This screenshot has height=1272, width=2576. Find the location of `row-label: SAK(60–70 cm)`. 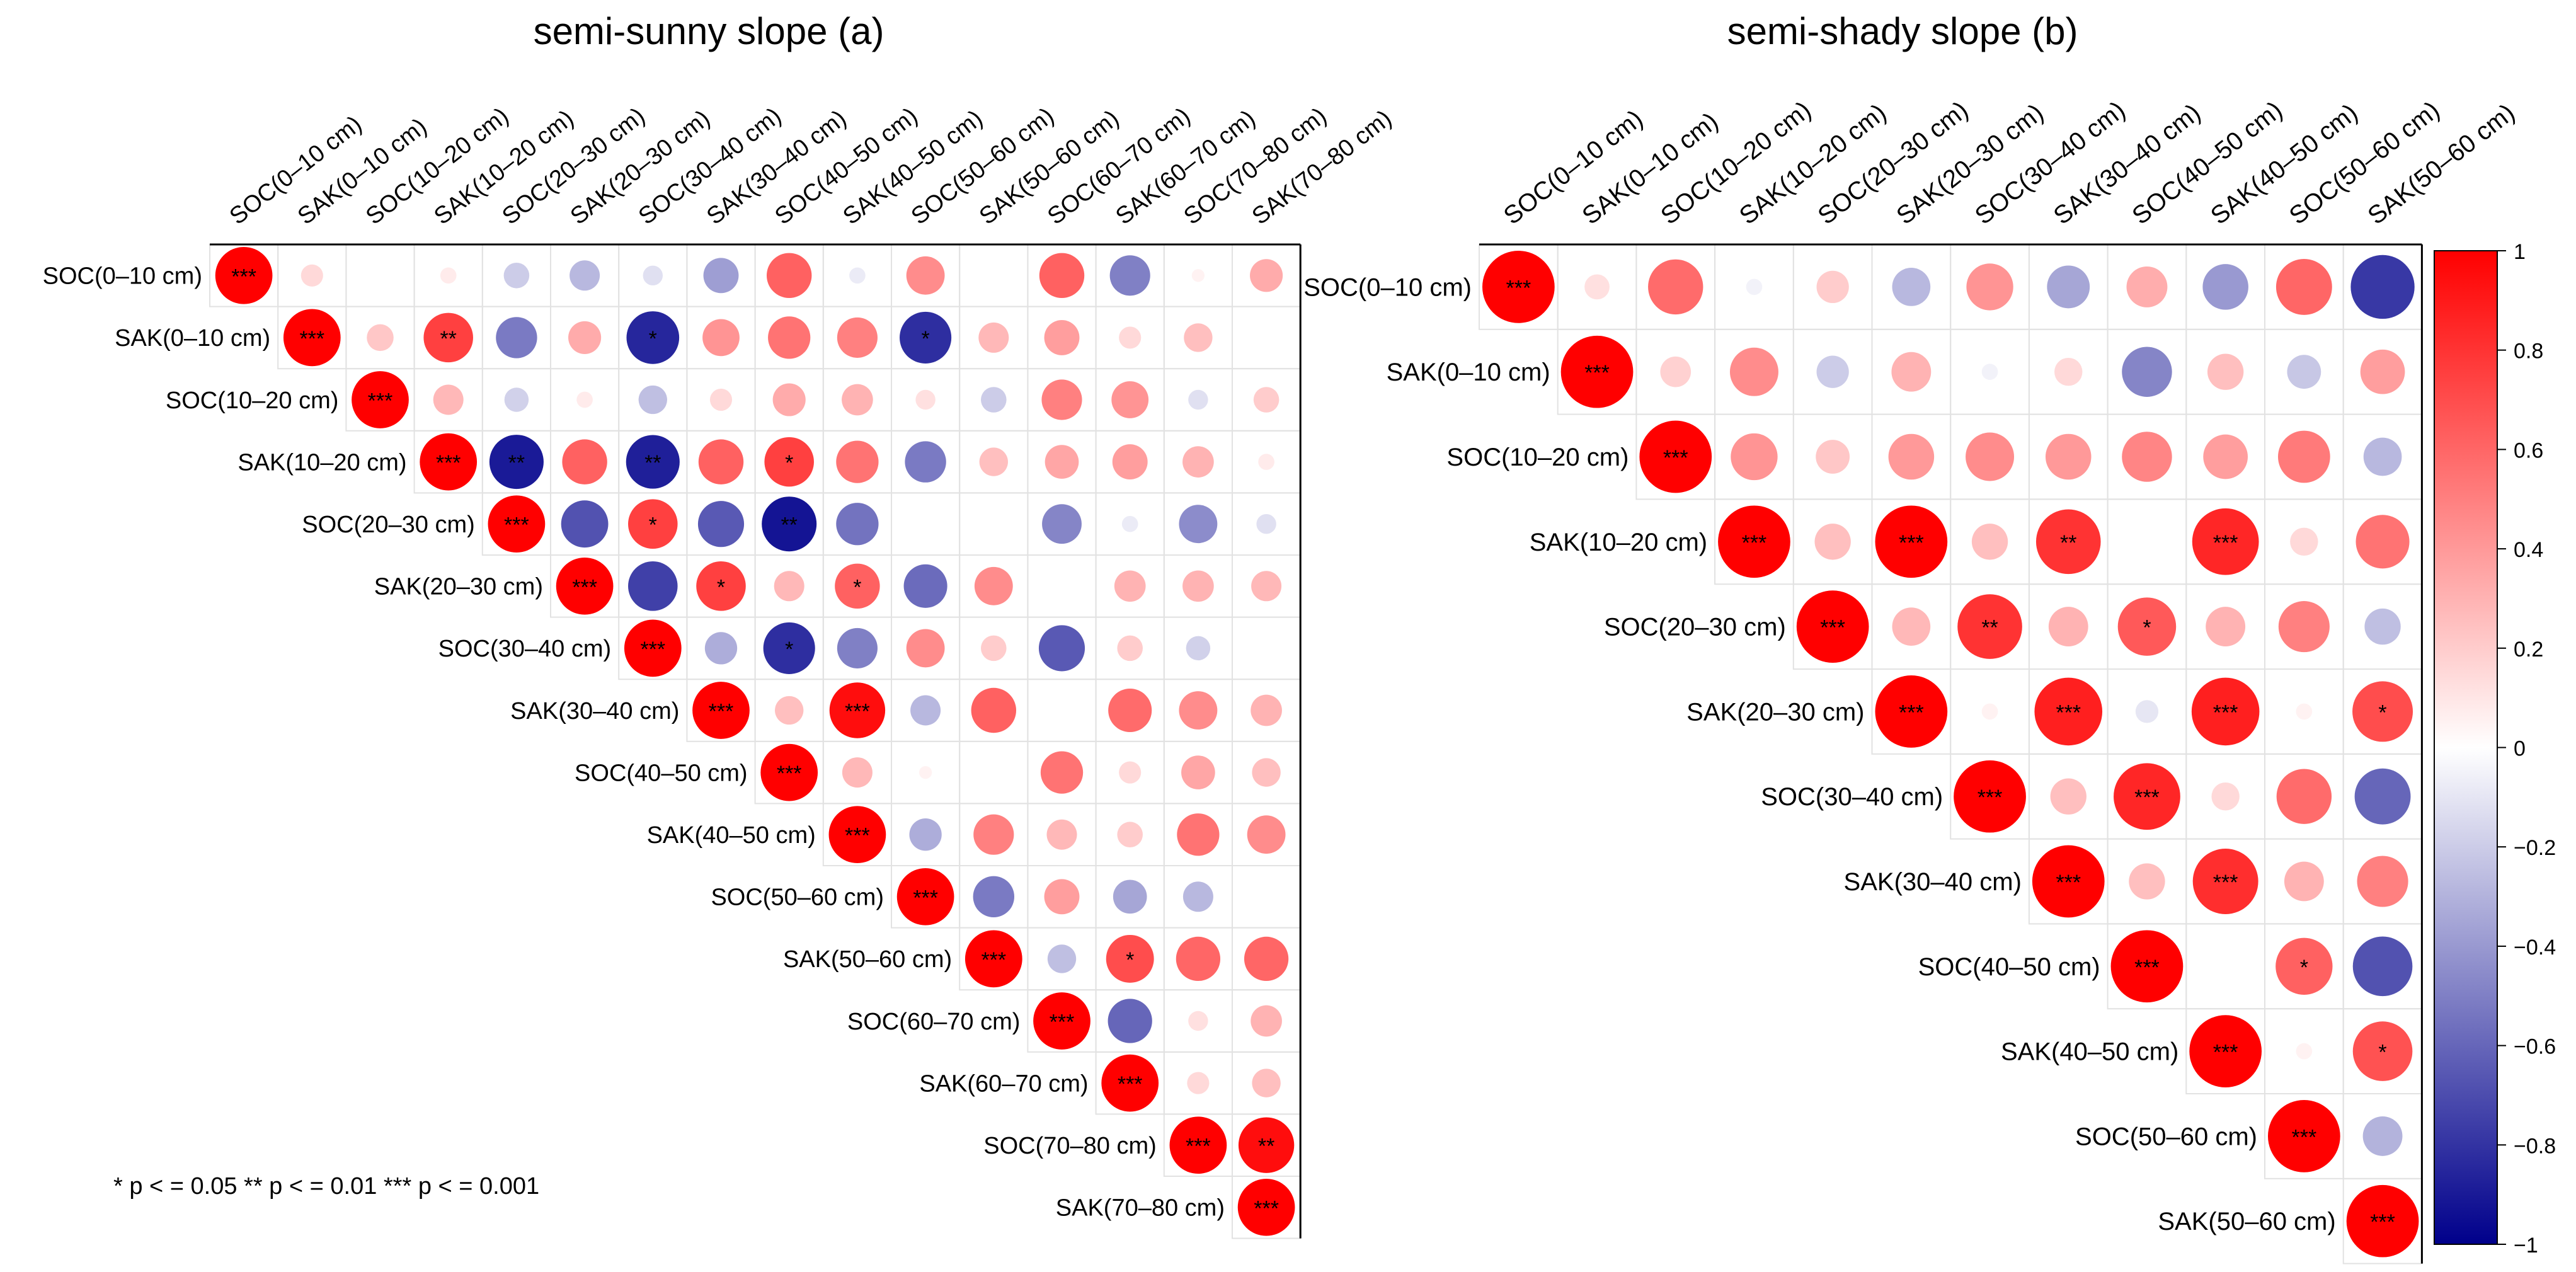

row-label: SAK(60–70 cm) is located at coordinates (1003, 1083).